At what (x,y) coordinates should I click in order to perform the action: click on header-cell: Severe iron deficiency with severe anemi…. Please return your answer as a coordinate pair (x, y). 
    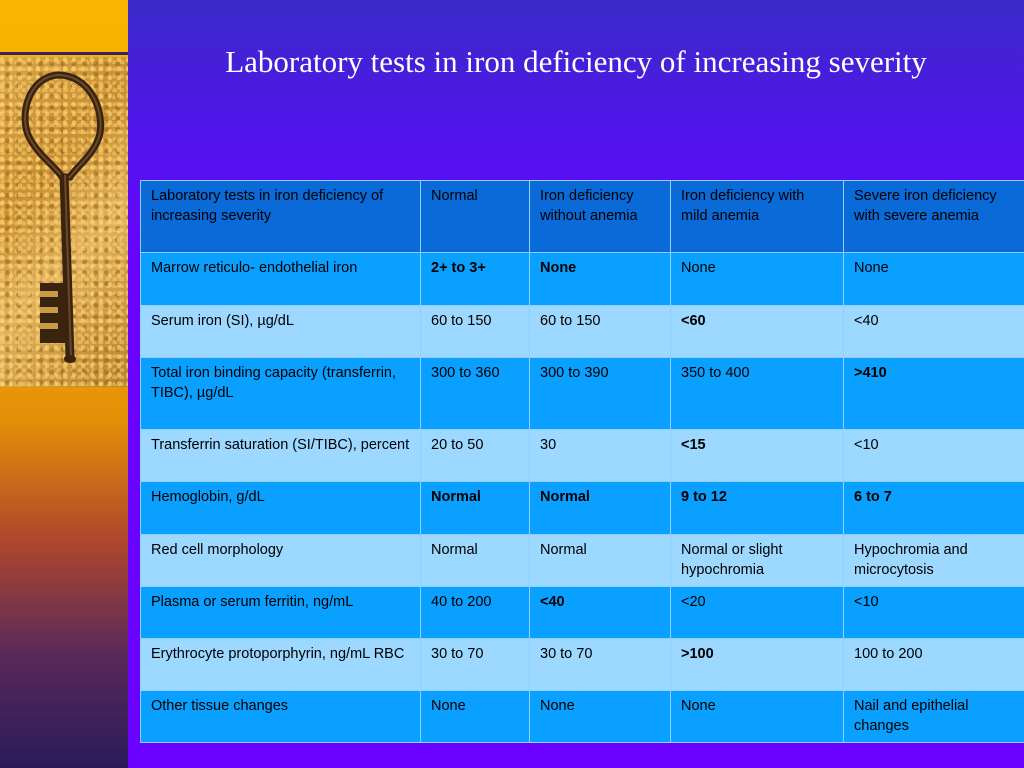
    Looking at the image, I should click on (933, 216).